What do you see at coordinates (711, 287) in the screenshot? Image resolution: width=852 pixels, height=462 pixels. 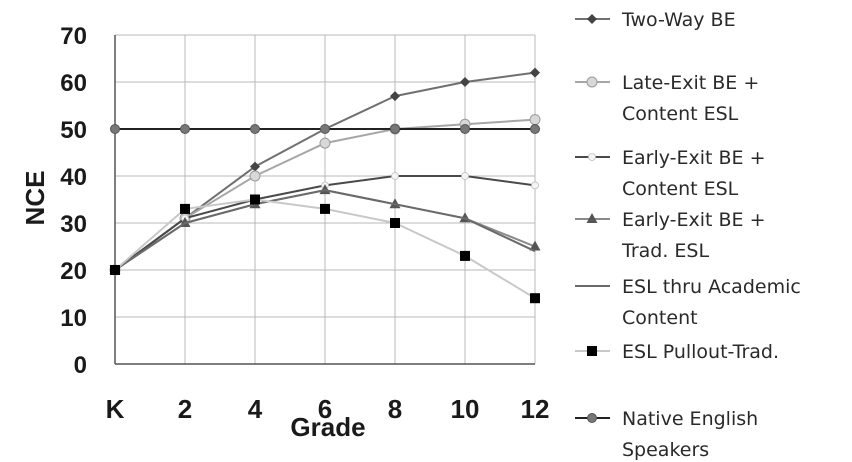 I see `legend-label: ESL thru Academic` at bounding box center [711, 287].